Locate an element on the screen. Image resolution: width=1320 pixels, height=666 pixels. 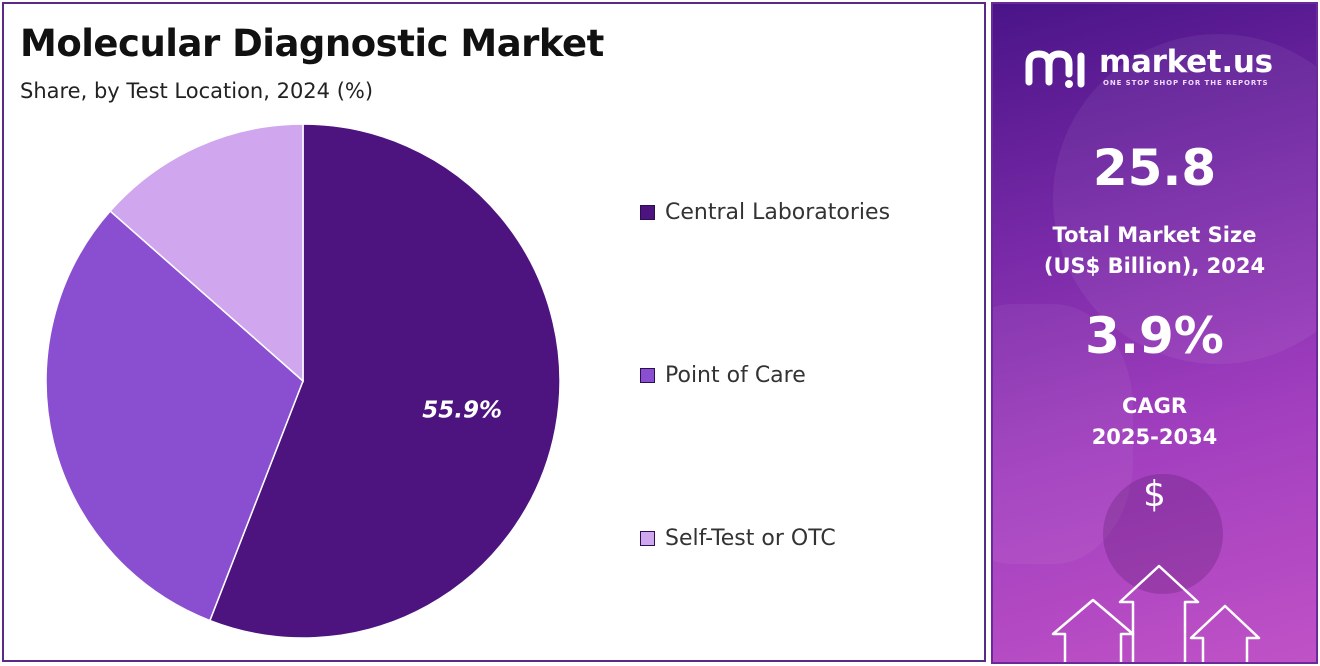
cagr-value: 3.9% is located at coordinates (1154, 336).